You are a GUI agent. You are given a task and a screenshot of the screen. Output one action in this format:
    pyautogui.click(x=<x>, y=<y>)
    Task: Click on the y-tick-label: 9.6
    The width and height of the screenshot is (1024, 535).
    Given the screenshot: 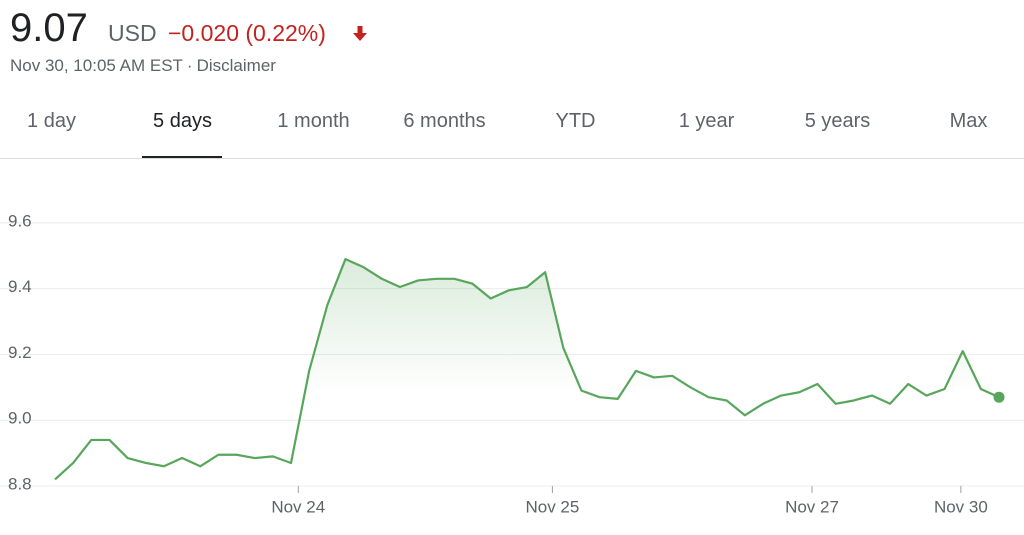 What is the action you would take?
    pyautogui.click(x=20, y=220)
    